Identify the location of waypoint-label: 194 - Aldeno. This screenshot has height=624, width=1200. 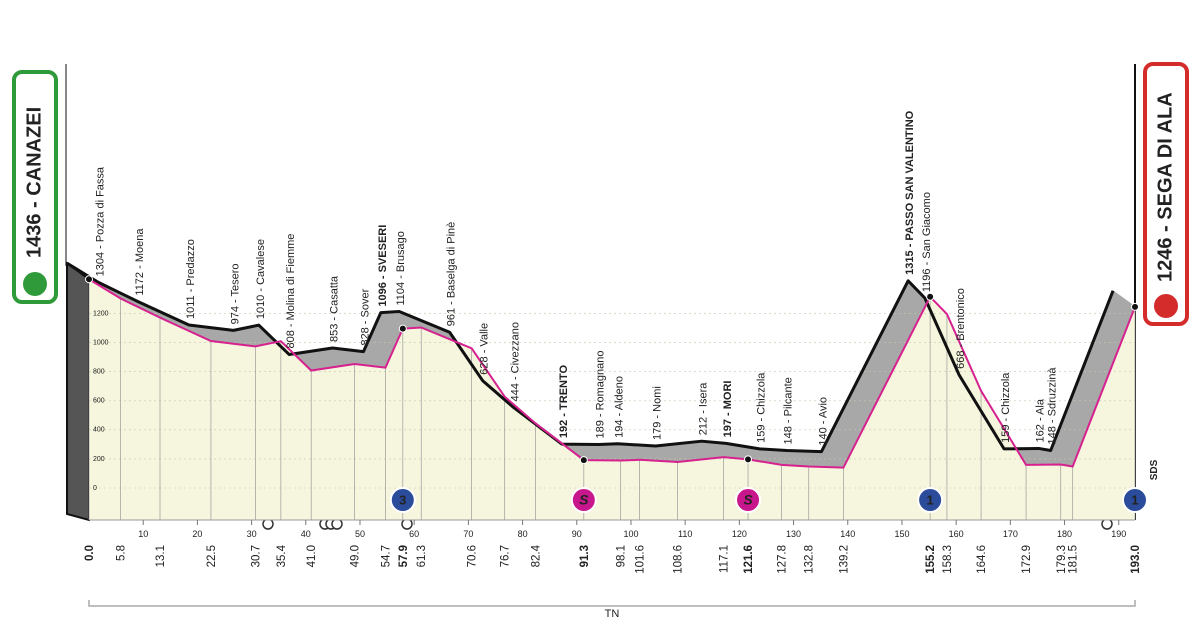
(620, 407).